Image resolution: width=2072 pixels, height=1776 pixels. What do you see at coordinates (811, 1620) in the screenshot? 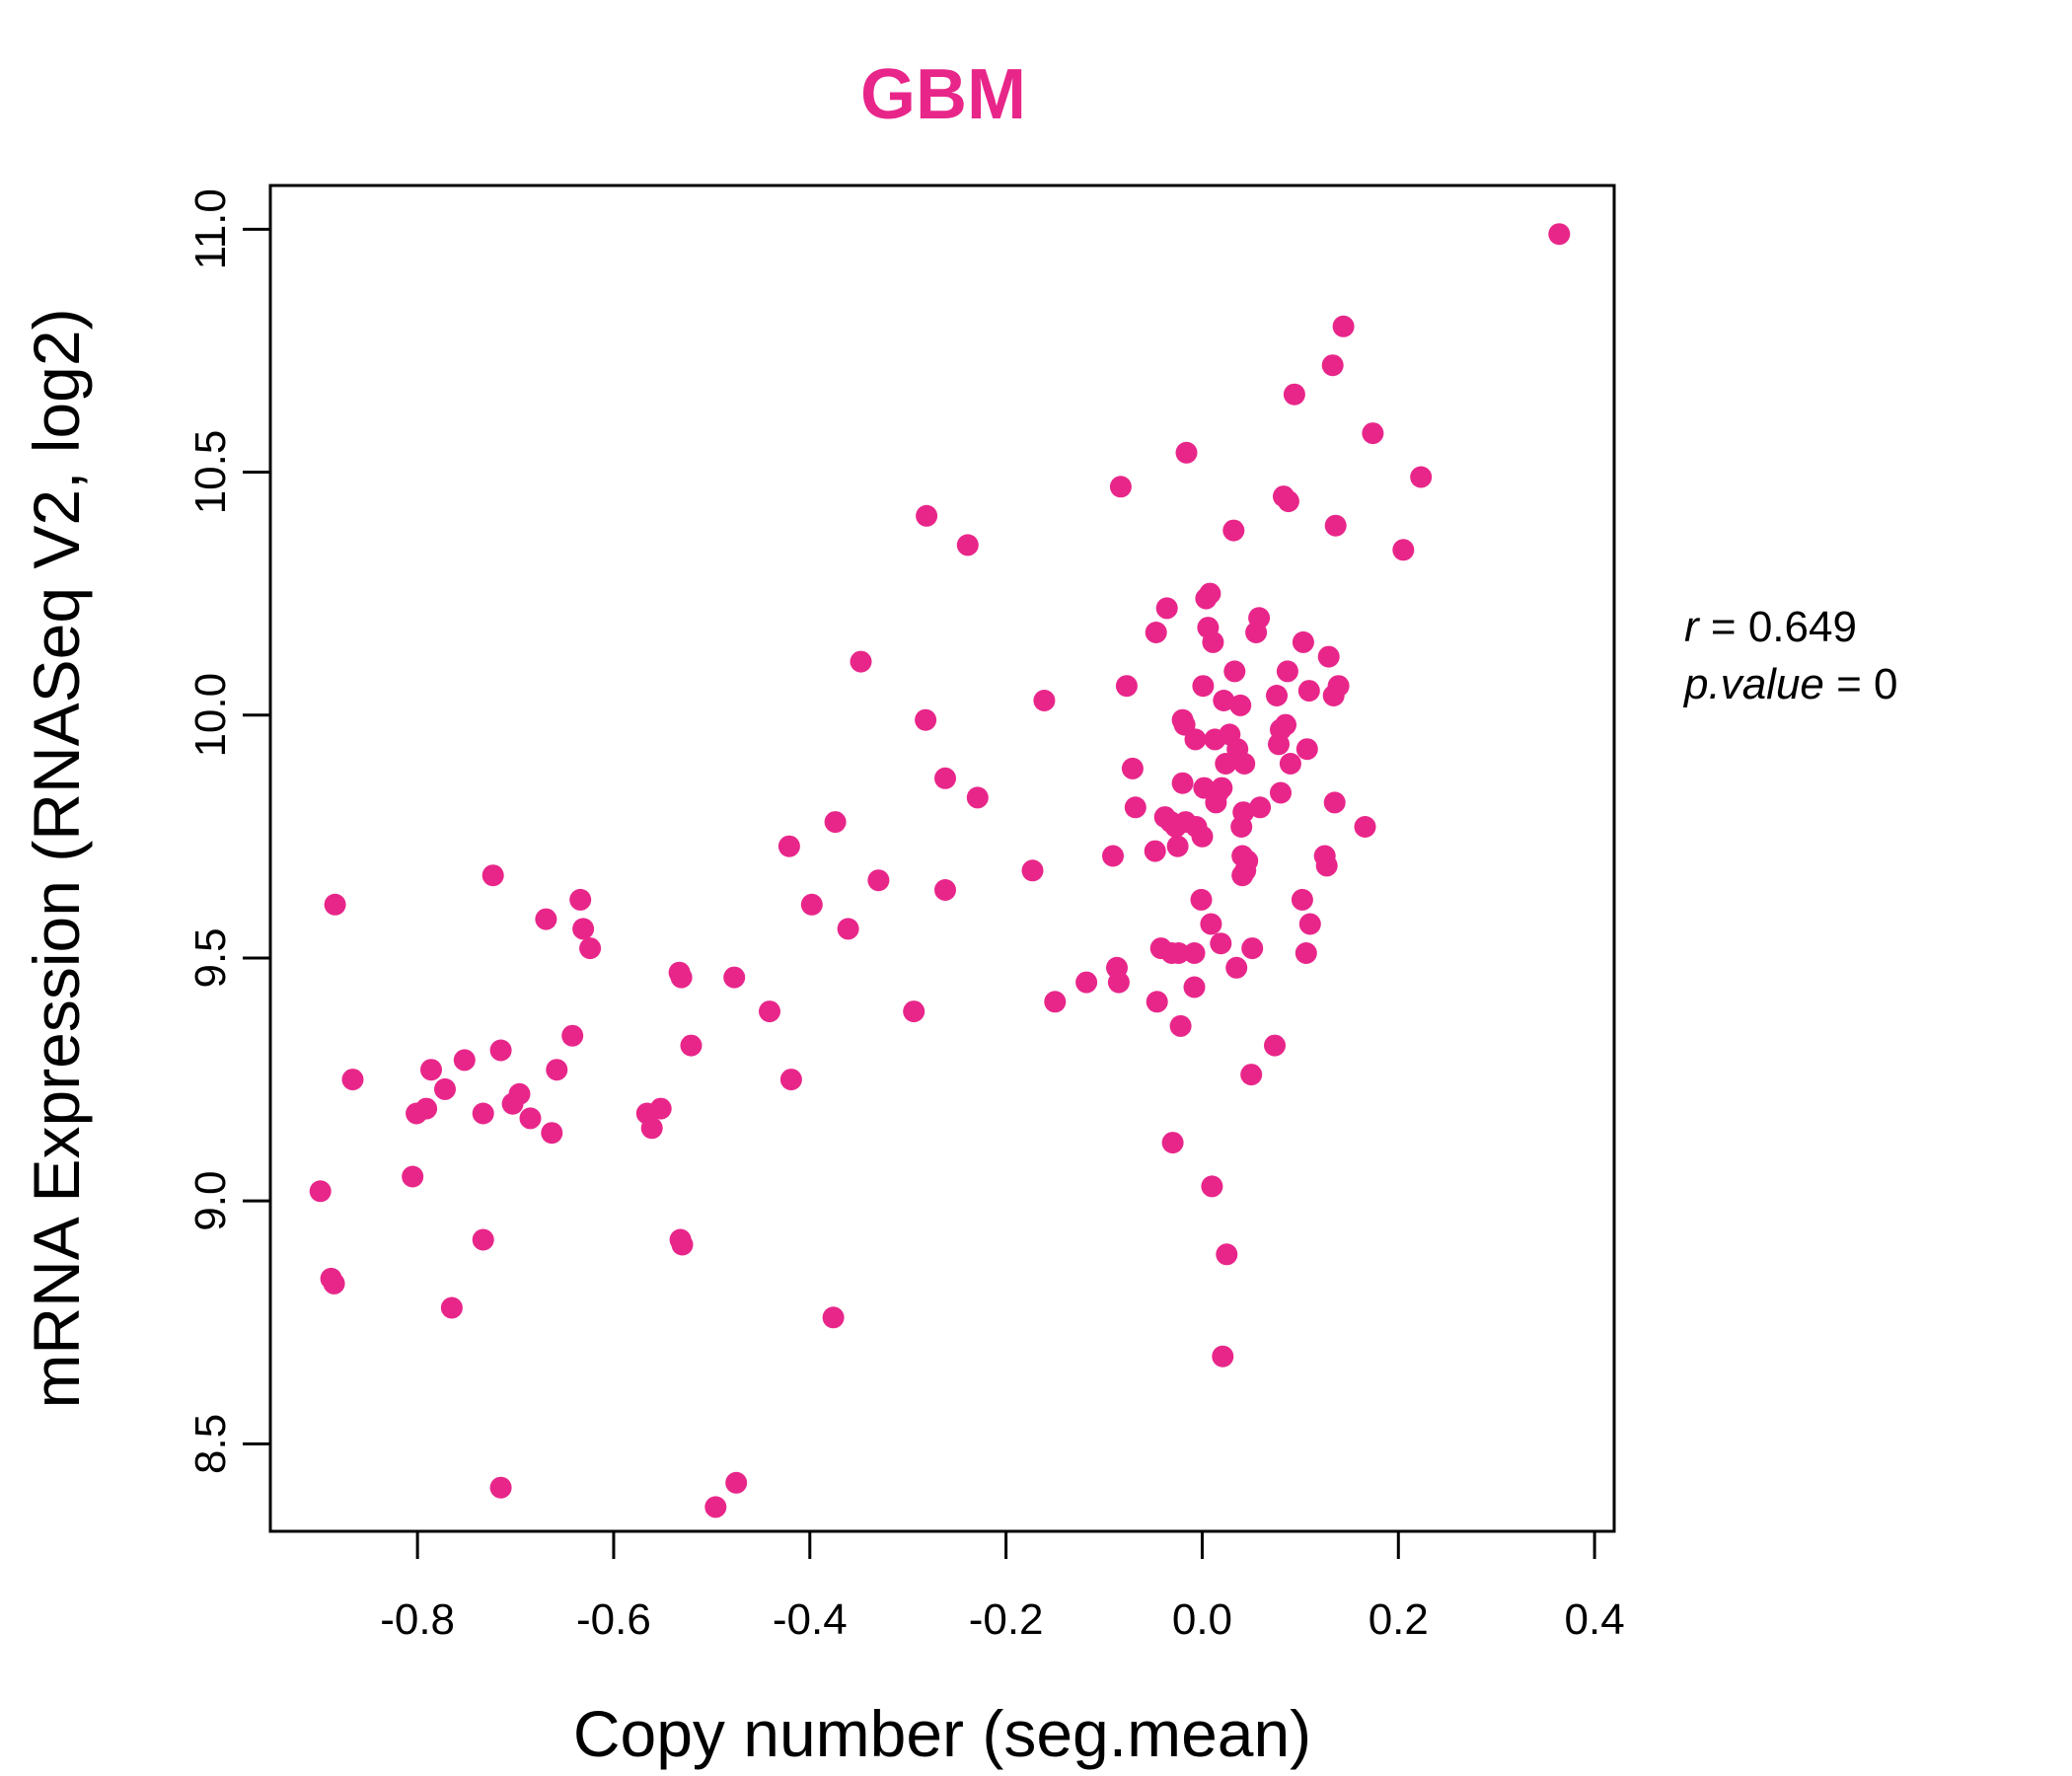
I see `x-tick-label: -0.4` at bounding box center [811, 1620].